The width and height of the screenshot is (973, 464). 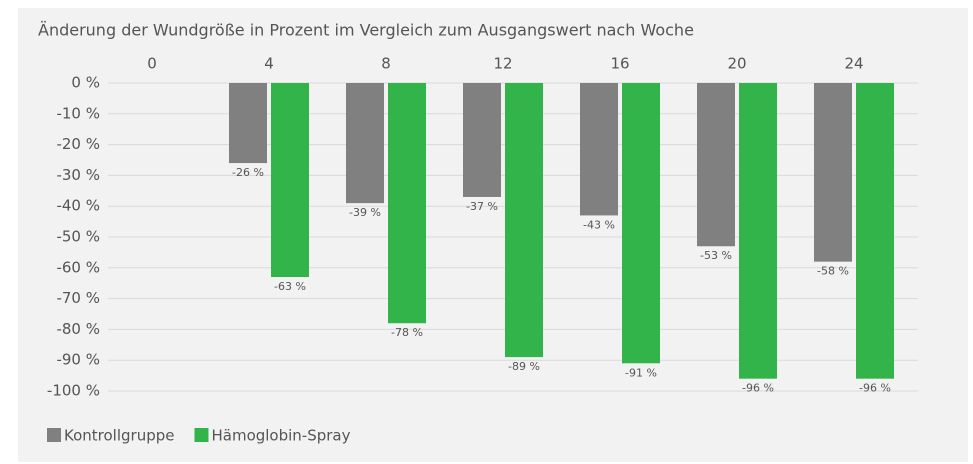 What do you see at coordinates (365, 212) in the screenshot?
I see `data-label: -39 %` at bounding box center [365, 212].